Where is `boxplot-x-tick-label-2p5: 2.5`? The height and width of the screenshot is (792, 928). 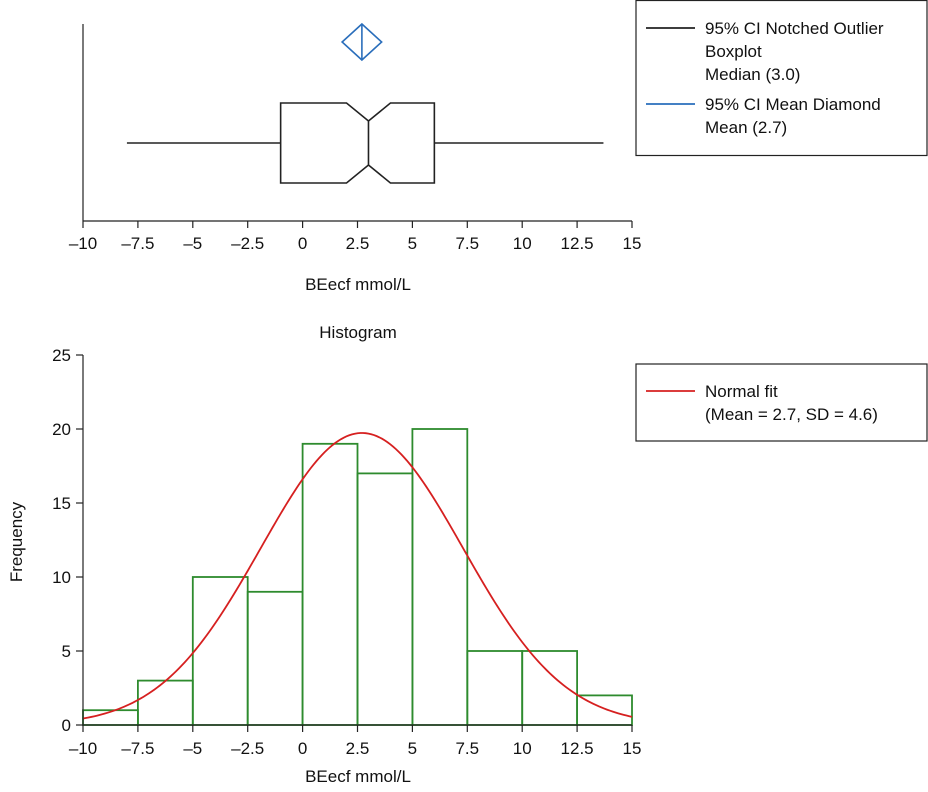 boxplot-x-tick-label-2p5: 2.5 is located at coordinates (358, 243).